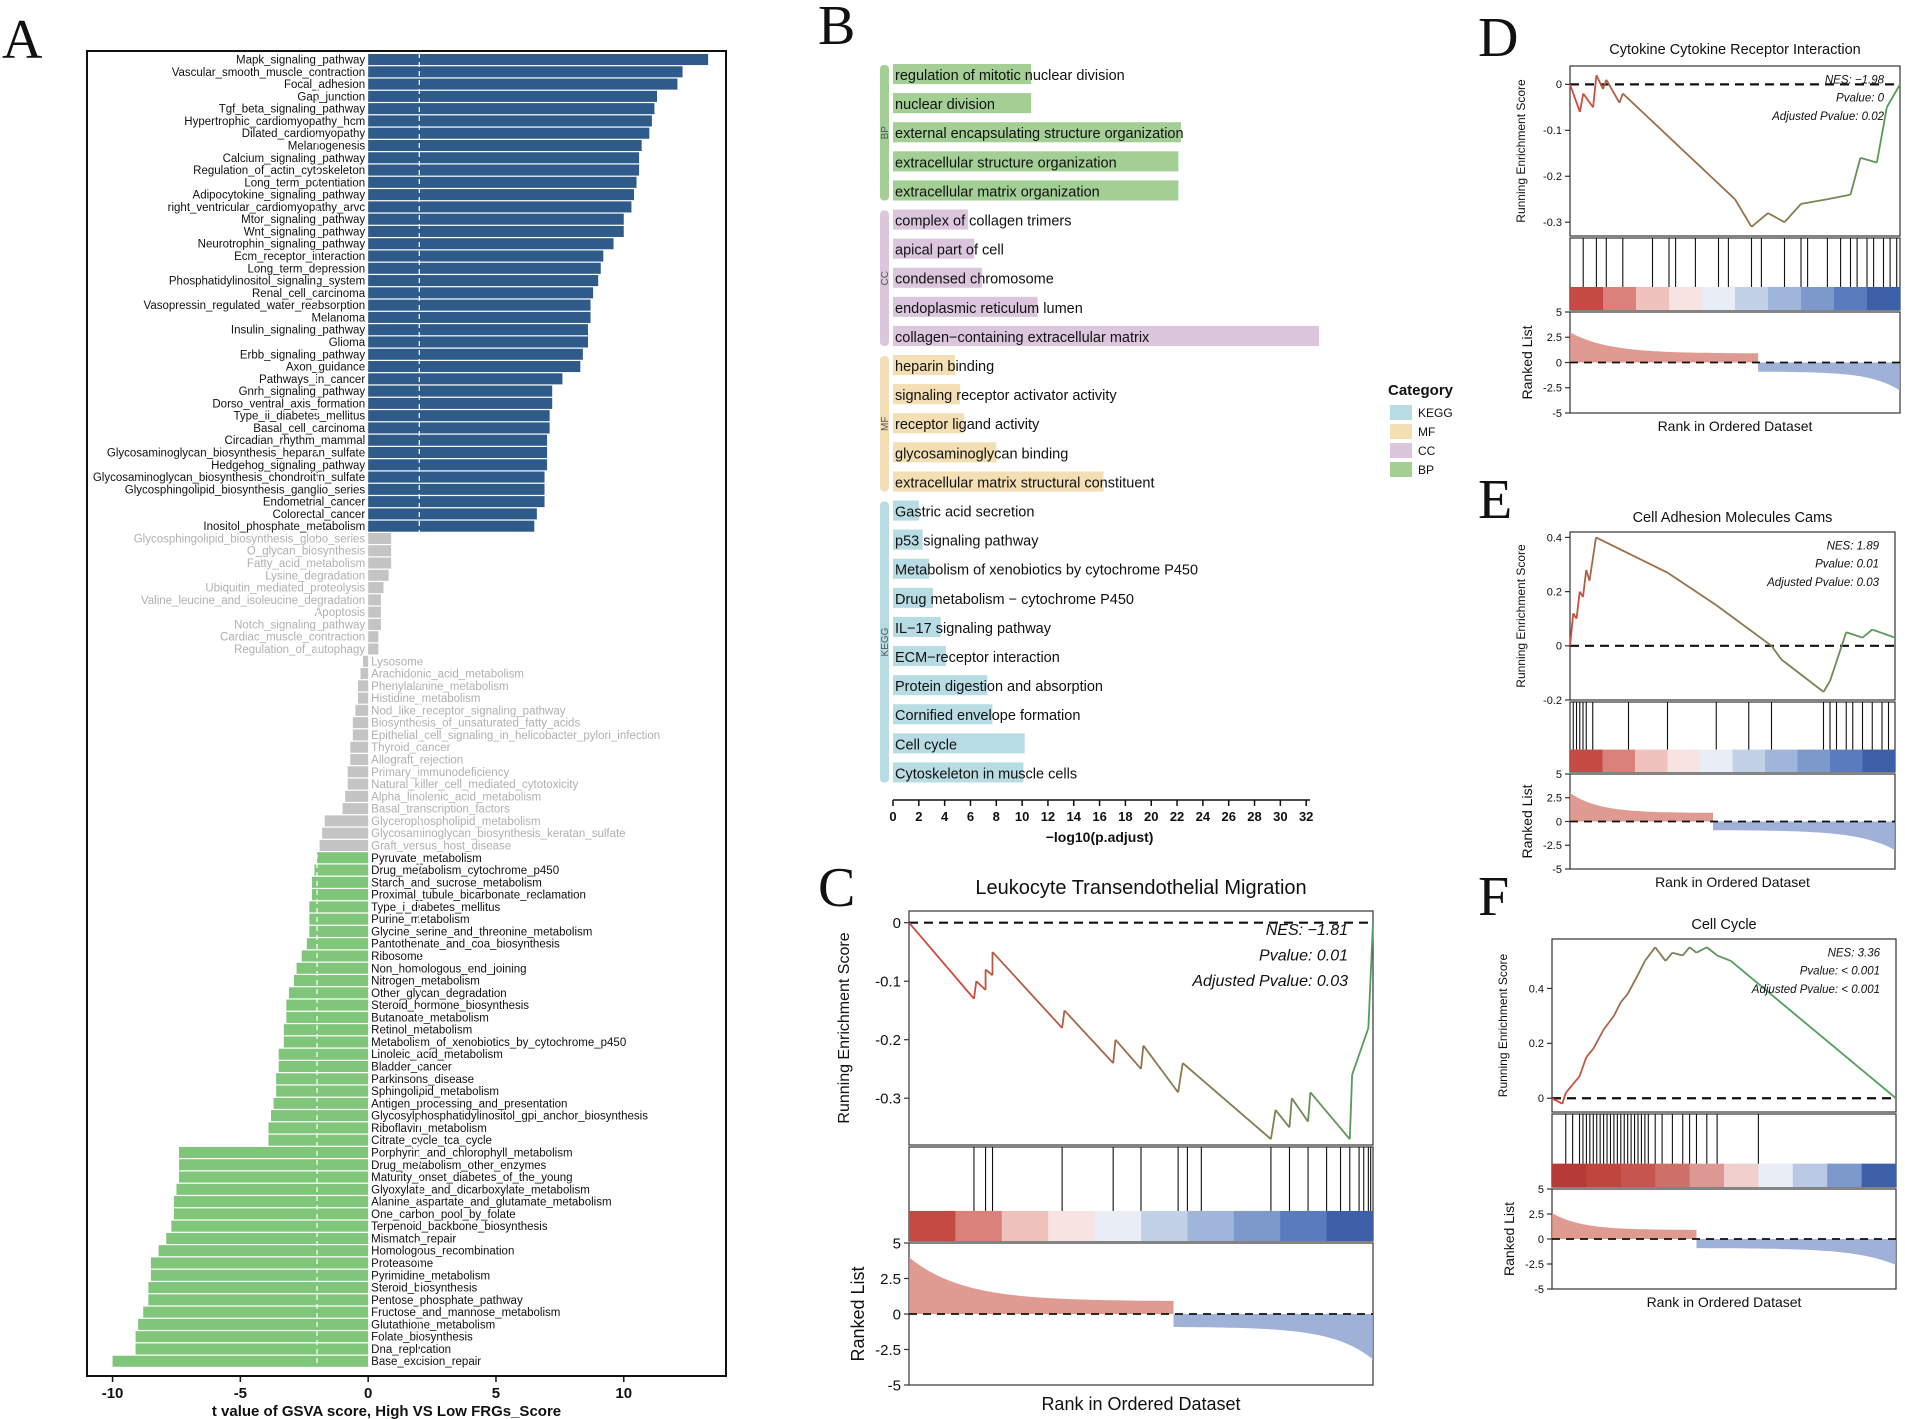 The width and height of the screenshot is (1905, 1419). Describe the element at coordinates (425, 699) in the screenshot. I see `bar-label: Histidine_metabolism` at that location.